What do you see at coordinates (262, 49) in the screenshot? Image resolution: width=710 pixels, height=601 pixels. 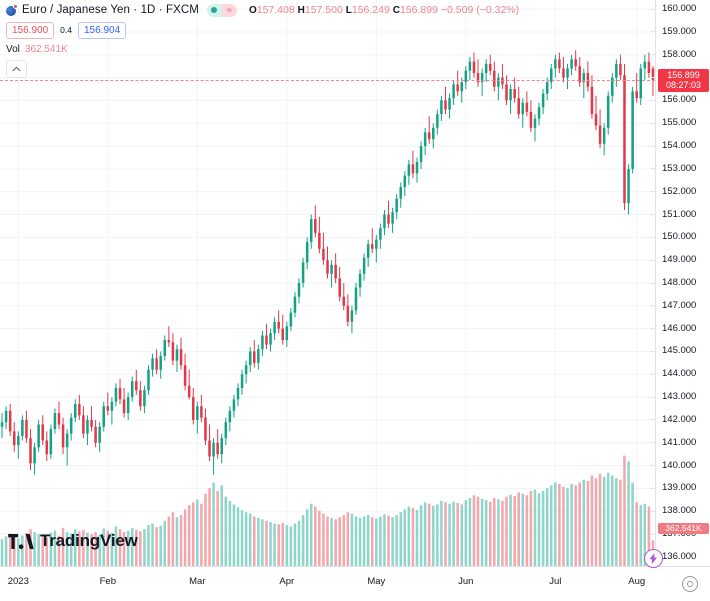 I see `legend-volume-row: Vol 362.541K` at bounding box center [262, 49].